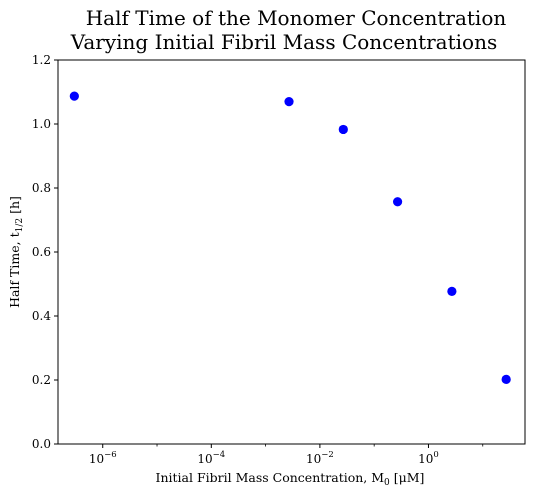 The image size is (533, 496). Describe the element at coordinates (41, 380) in the screenshot. I see `y-tick-label: 0.2` at that location.